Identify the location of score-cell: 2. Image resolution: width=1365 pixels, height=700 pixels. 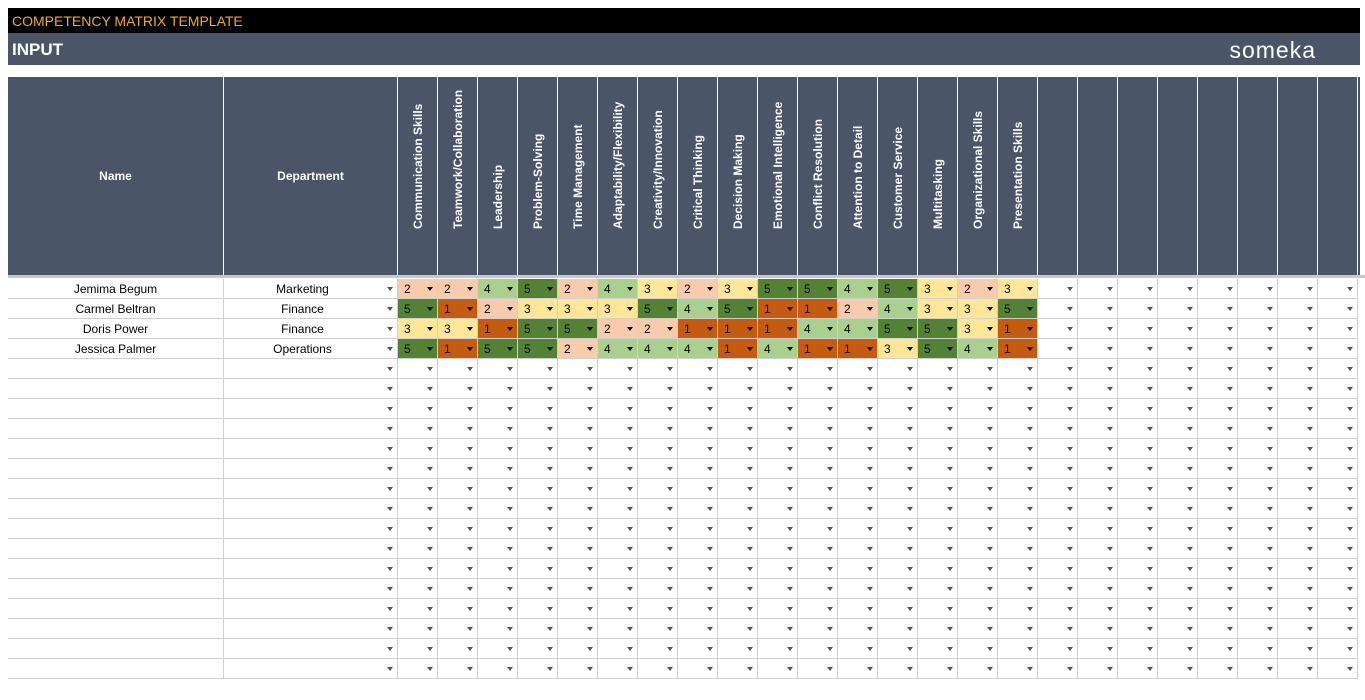
(578, 349).